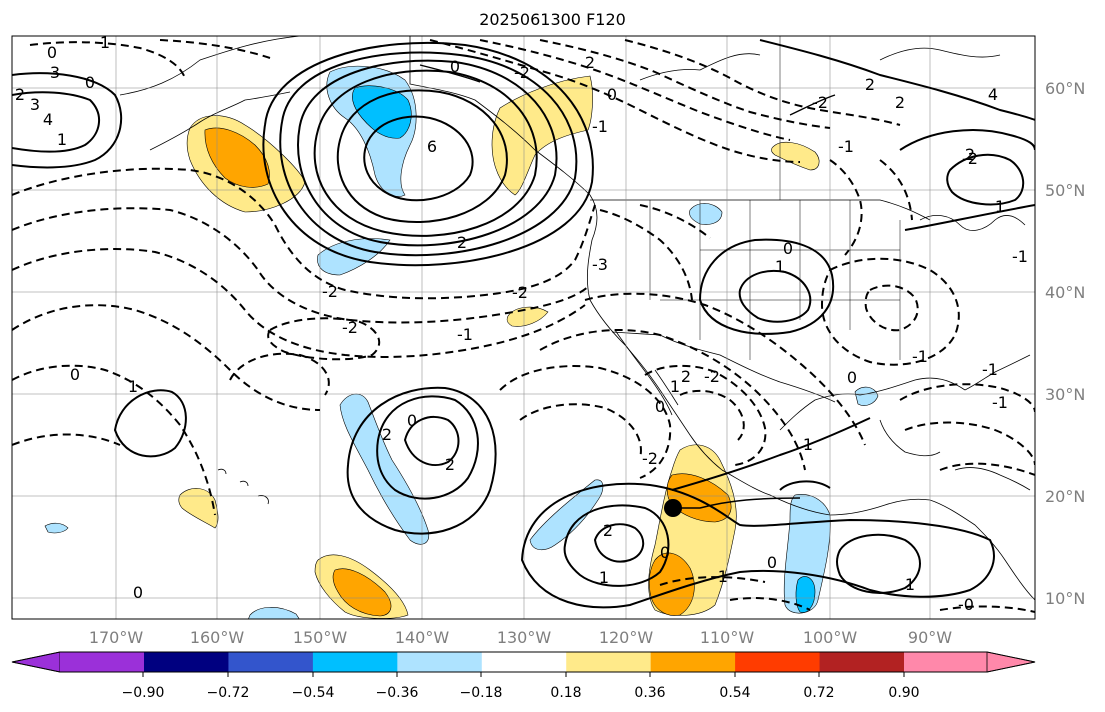 This screenshot has width=1105, height=712. I want to click on contour-positive-caribbean, so click(805, 485).